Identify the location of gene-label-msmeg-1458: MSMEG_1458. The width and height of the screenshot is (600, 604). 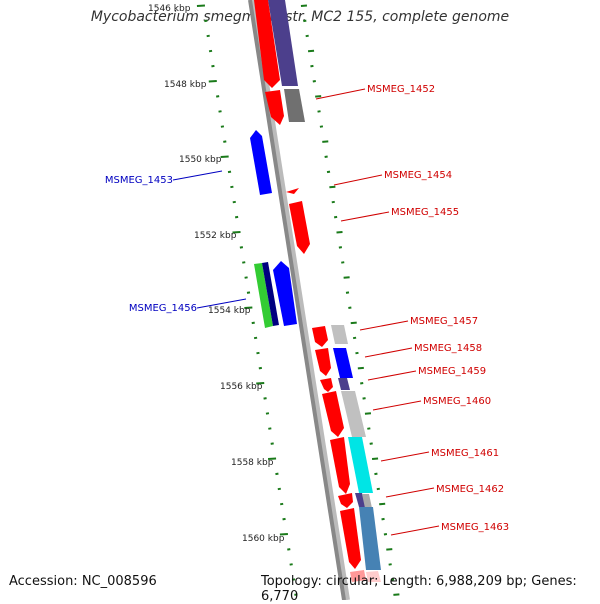
(448, 348).